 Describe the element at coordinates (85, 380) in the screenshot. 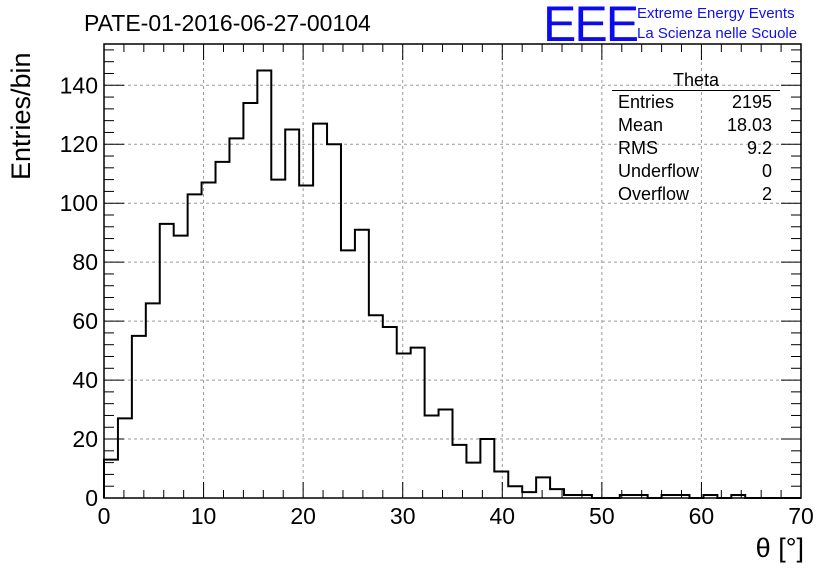

I see `y-tick-label: 40` at that location.